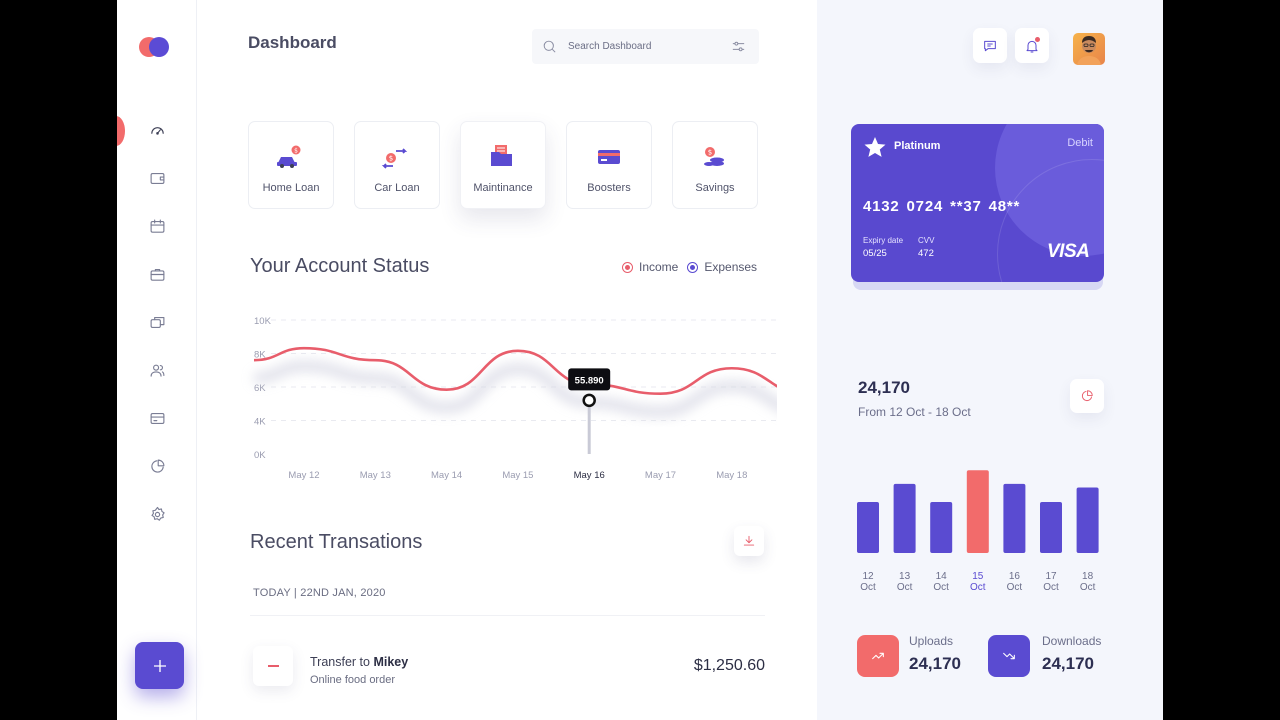  I want to click on bar-day-label: 13, so click(905, 576).